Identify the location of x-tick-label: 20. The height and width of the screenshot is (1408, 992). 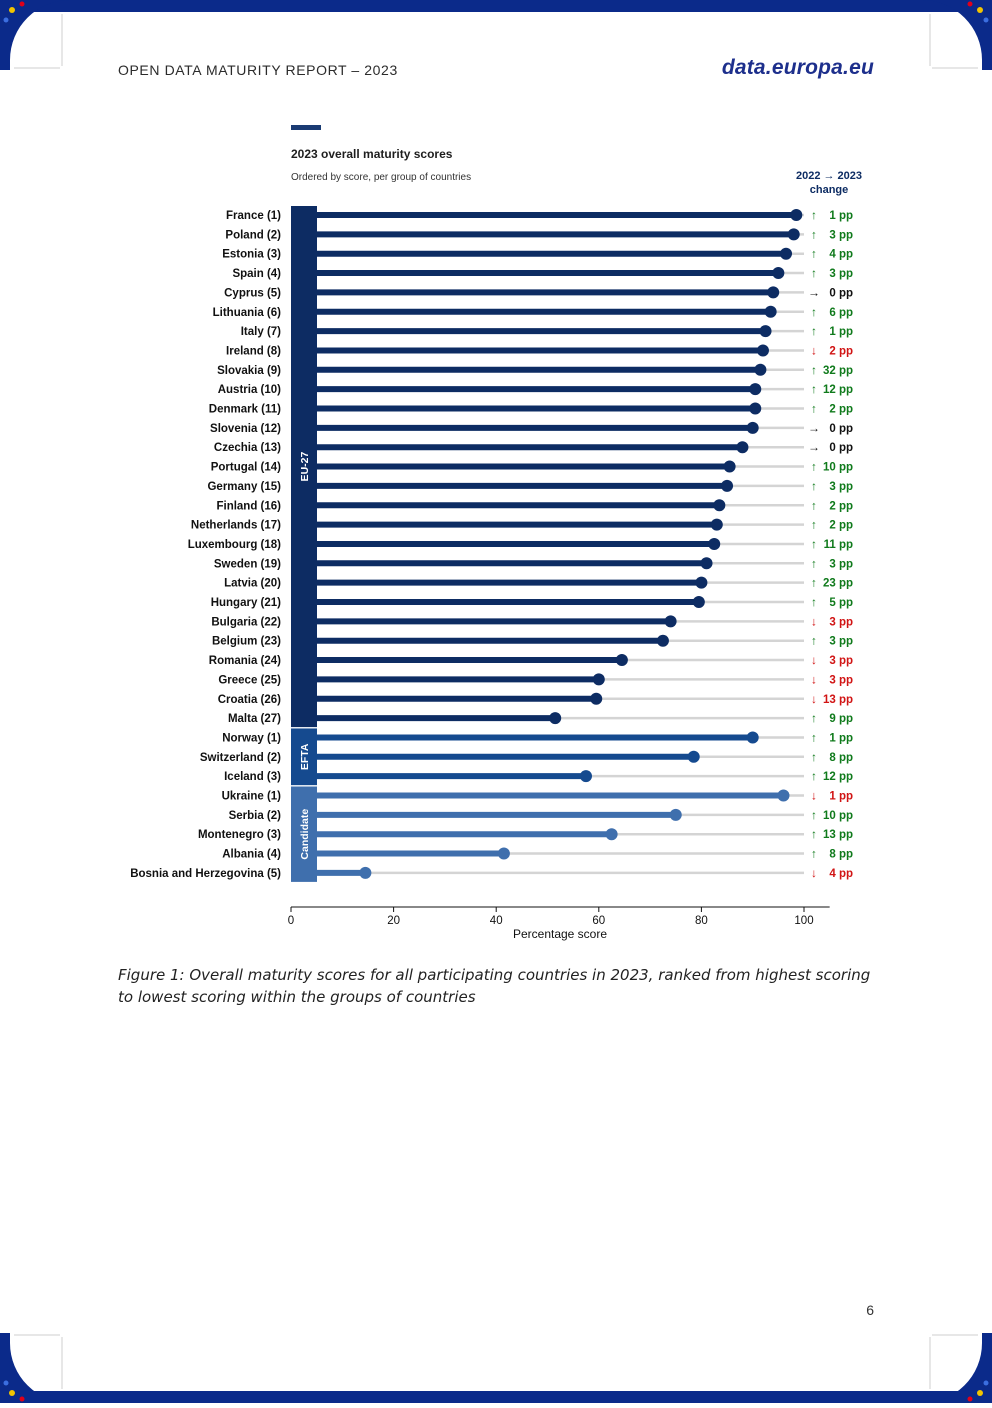
(393, 921).